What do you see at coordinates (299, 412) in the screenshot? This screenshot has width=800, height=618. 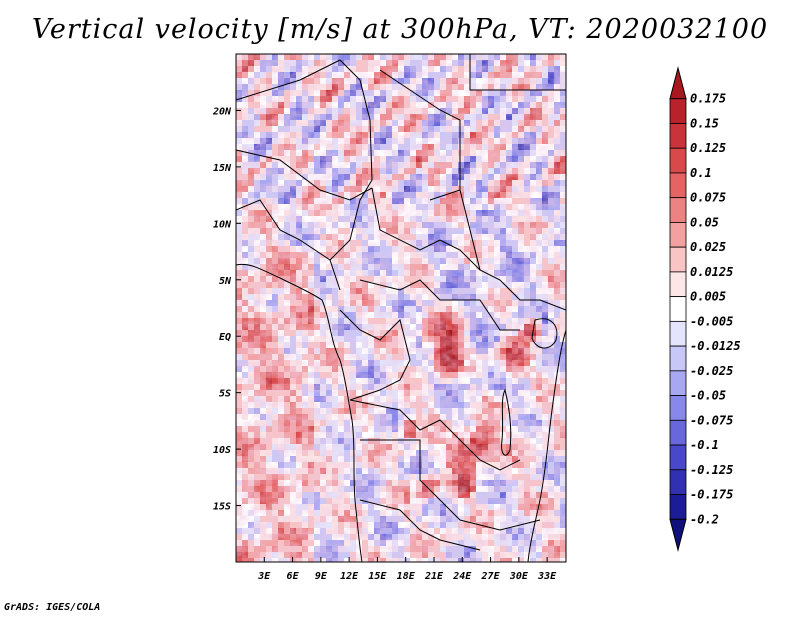 I see `coastline-west` at bounding box center [299, 412].